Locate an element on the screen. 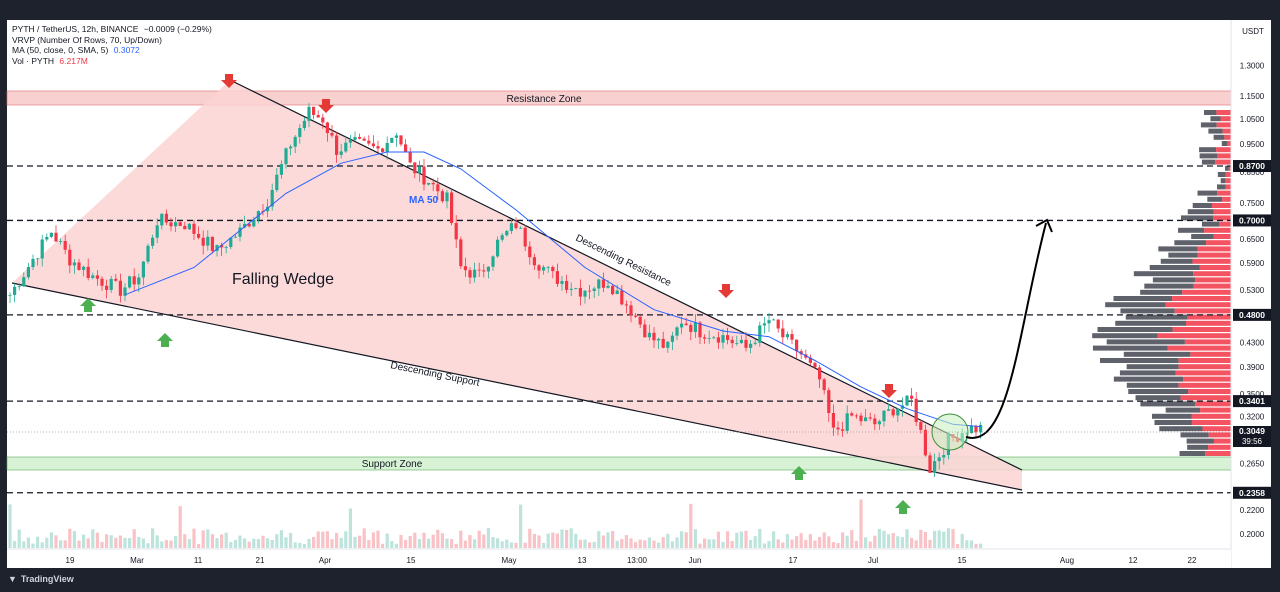  legend-vol-row: Vol · PYTH 6.217M is located at coordinates (112, 61).